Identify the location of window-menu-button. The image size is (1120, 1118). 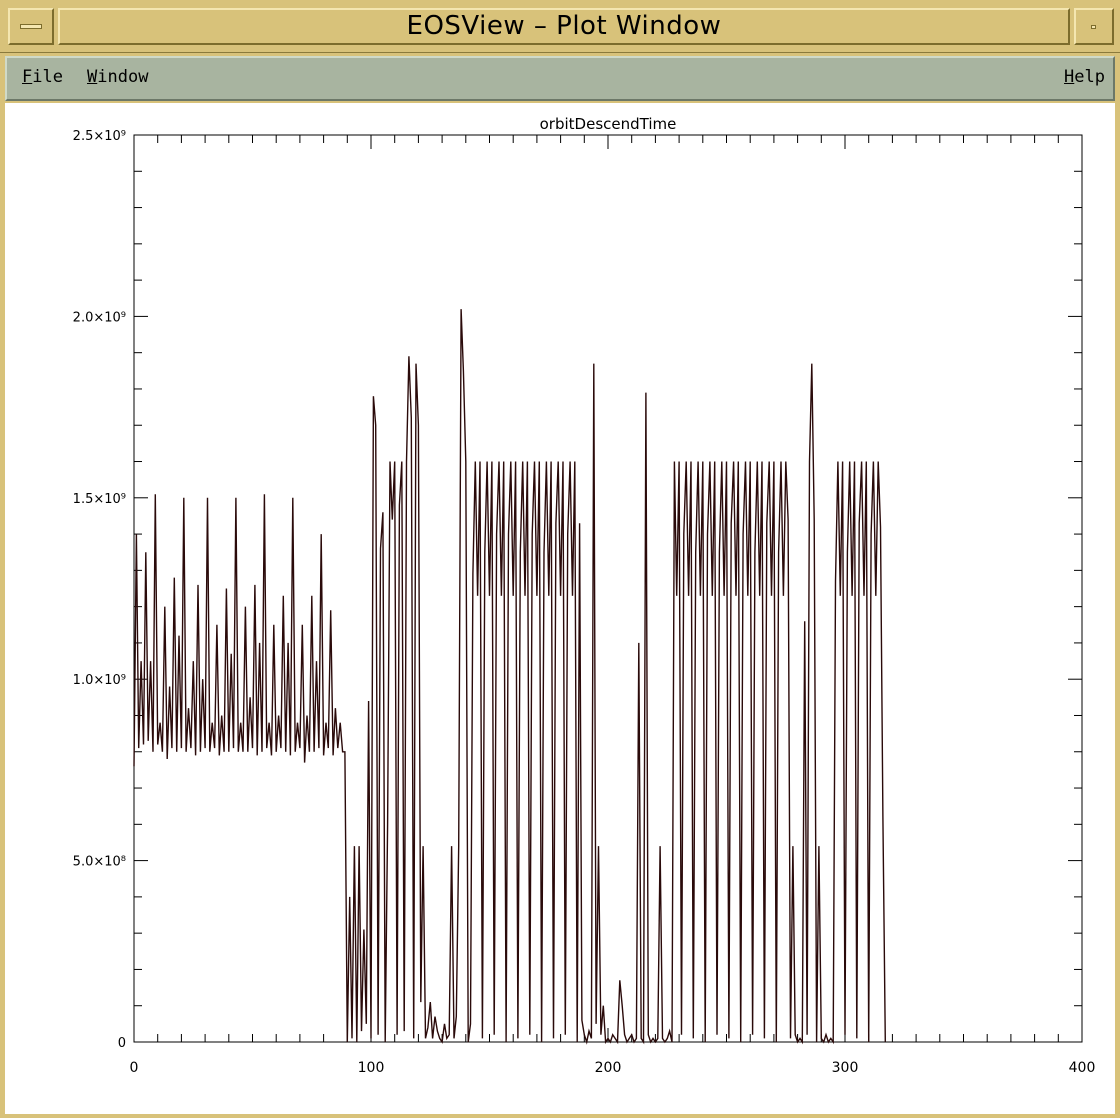
(31, 26).